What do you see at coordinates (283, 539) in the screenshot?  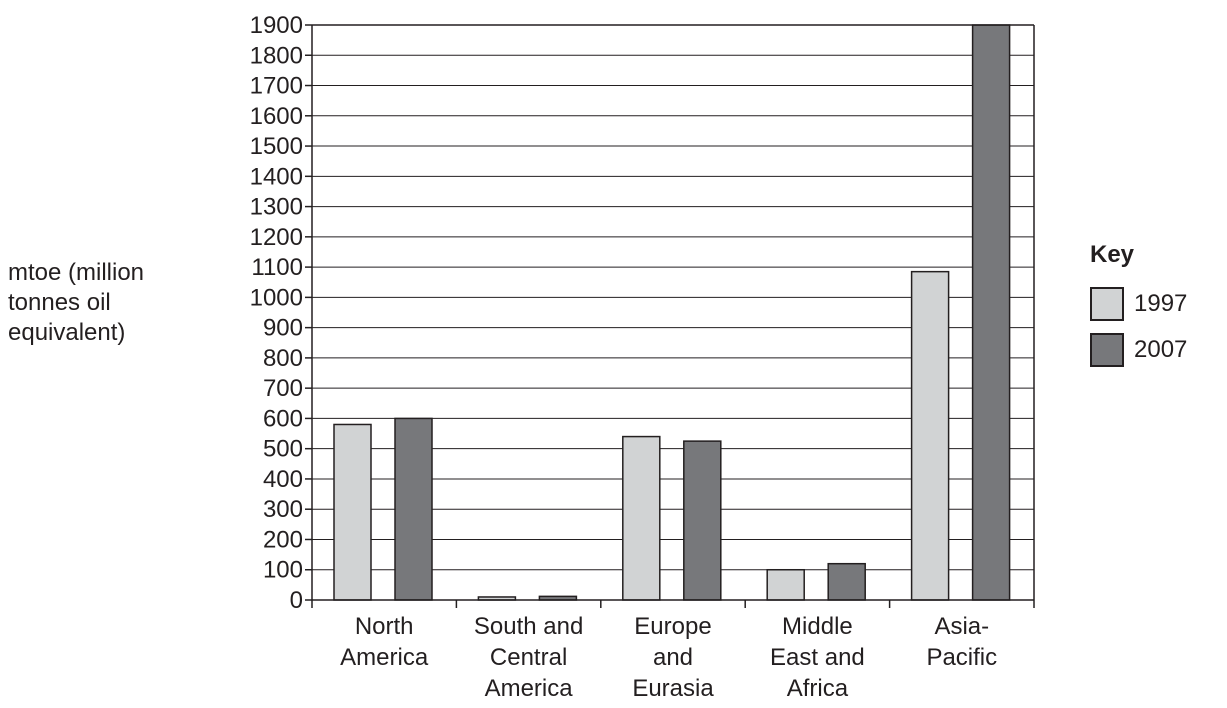 I see `y-tick-label: 200` at bounding box center [283, 539].